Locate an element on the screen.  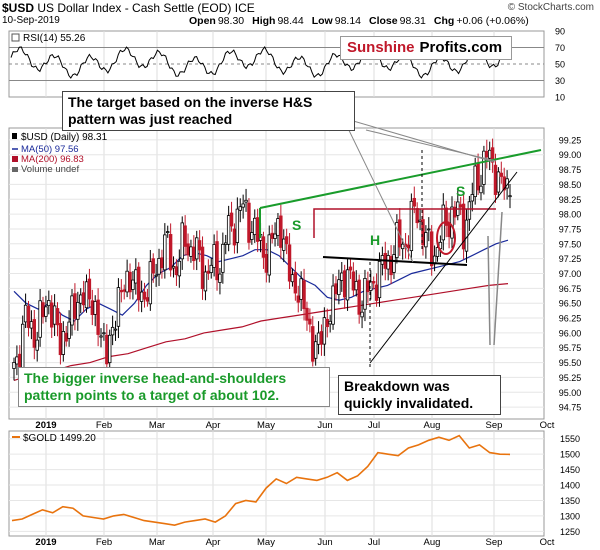
price-tick-label: 95.75 is located at coordinates (570, 348).